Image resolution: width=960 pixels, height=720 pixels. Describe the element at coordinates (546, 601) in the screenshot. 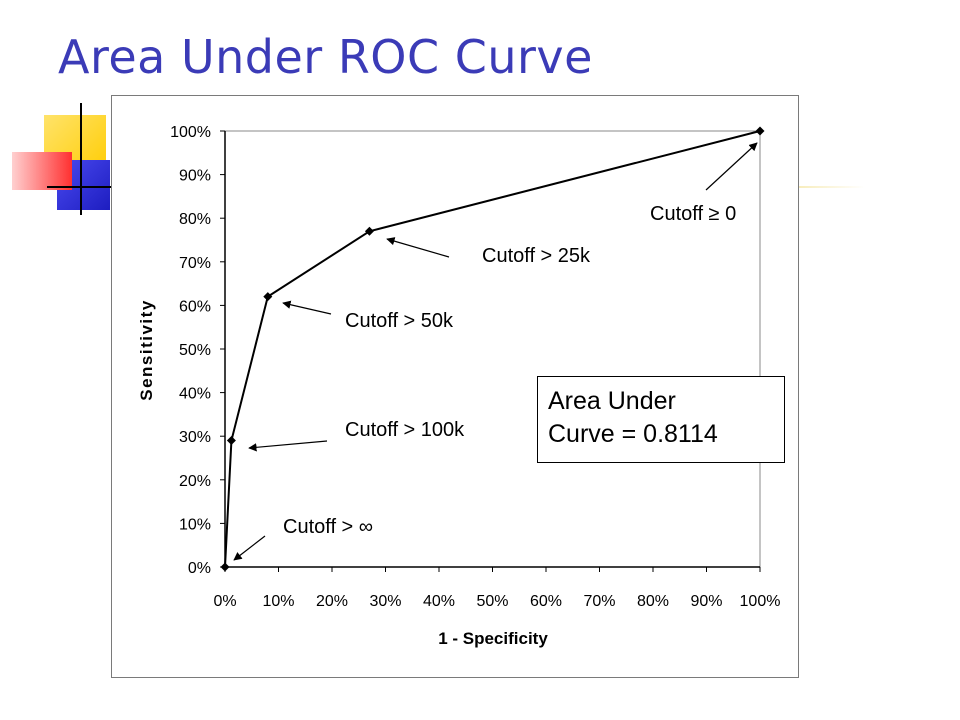

I see `x-tick-label: 60%` at that location.